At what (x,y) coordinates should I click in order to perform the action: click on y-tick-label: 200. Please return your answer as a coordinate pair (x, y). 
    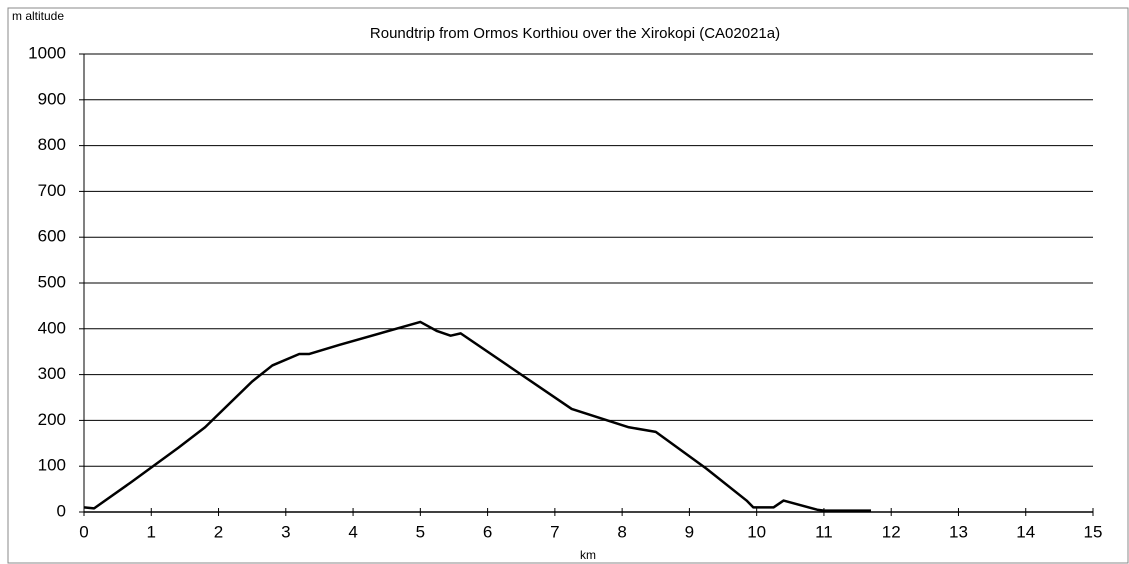
    Looking at the image, I should click on (52, 419).